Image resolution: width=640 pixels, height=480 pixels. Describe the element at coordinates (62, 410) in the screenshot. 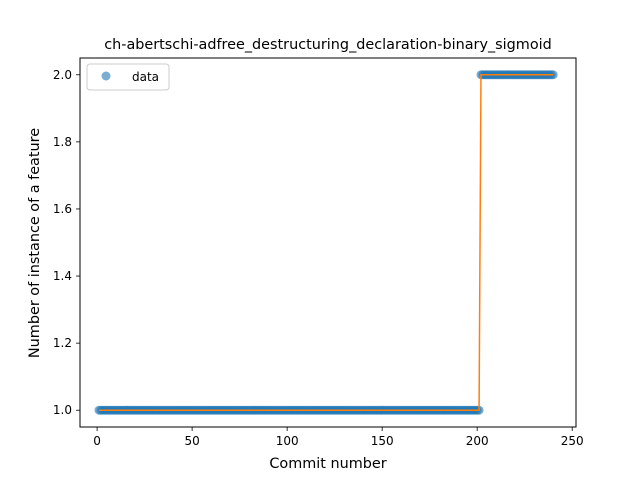

I see `y-tick-label: 1.0` at that location.